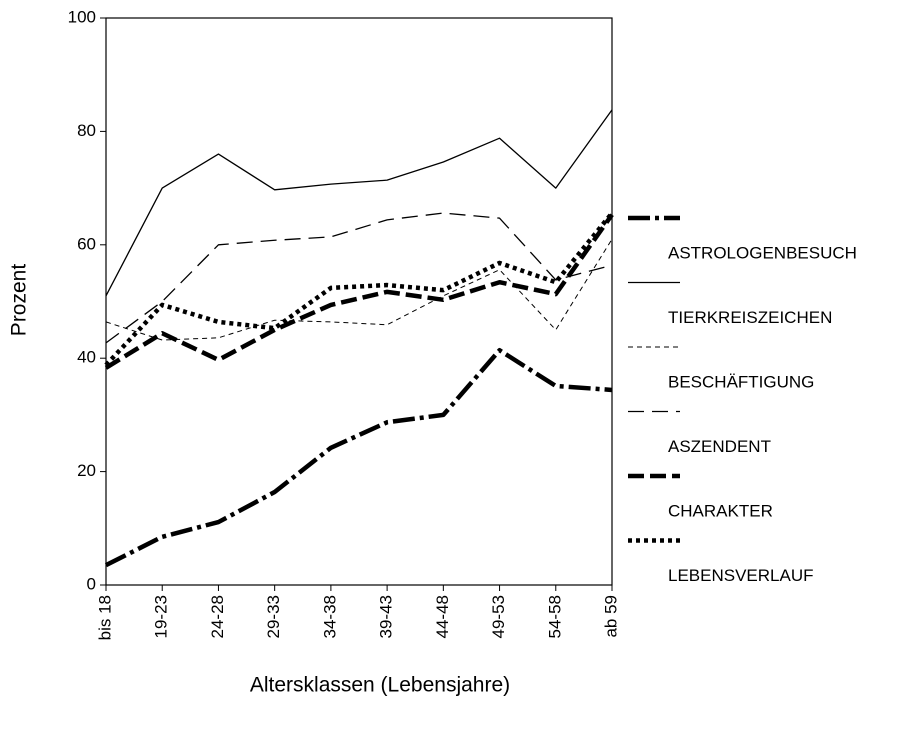  Describe the element at coordinates (329, 616) in the screenshot. I see `x-tick-label: 34-38` at that location.